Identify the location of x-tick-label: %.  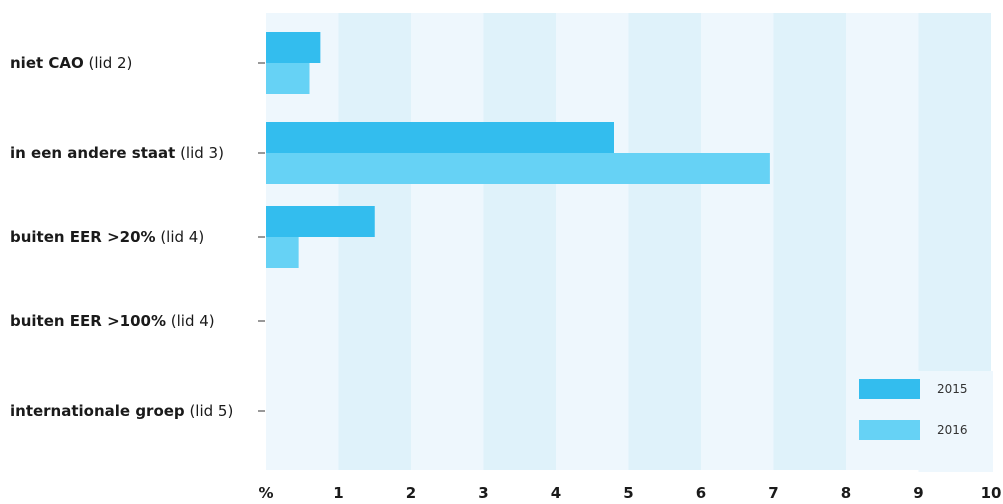
(265, 493).